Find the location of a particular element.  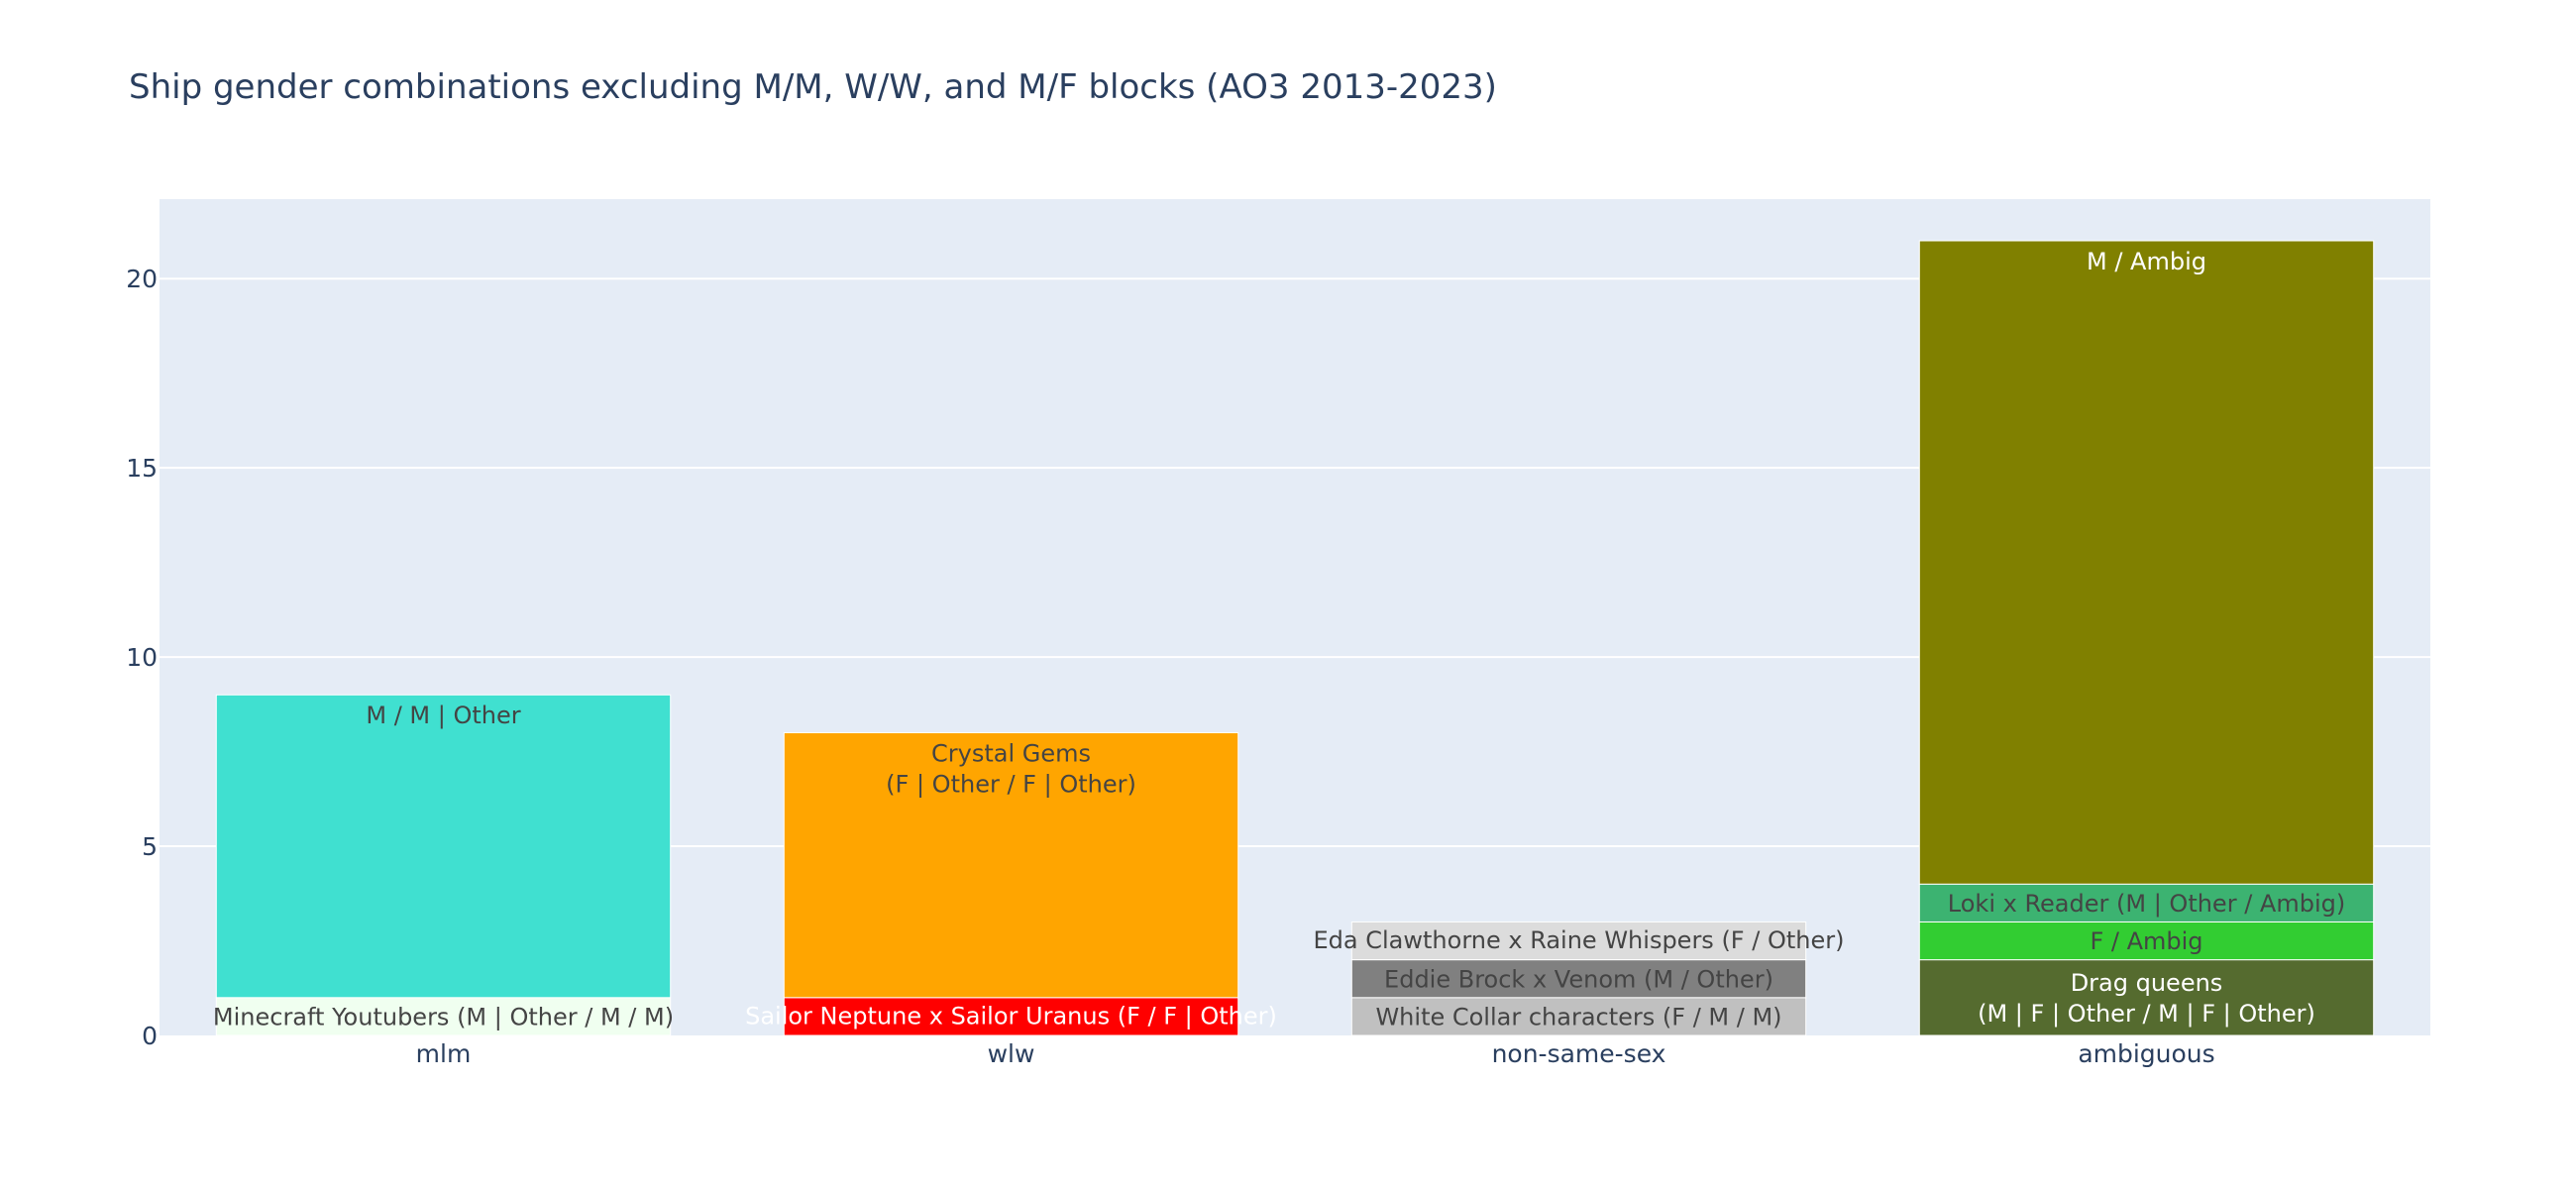

bar-label: White Collar characters (F / M / M) is located at coordinates (1578, 1017).